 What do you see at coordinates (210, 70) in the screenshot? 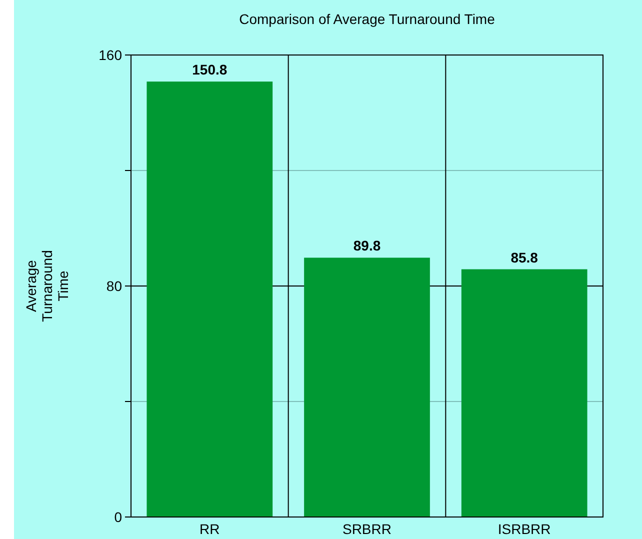
I see `data-label: 150.8` at bounding box center [210, 70].